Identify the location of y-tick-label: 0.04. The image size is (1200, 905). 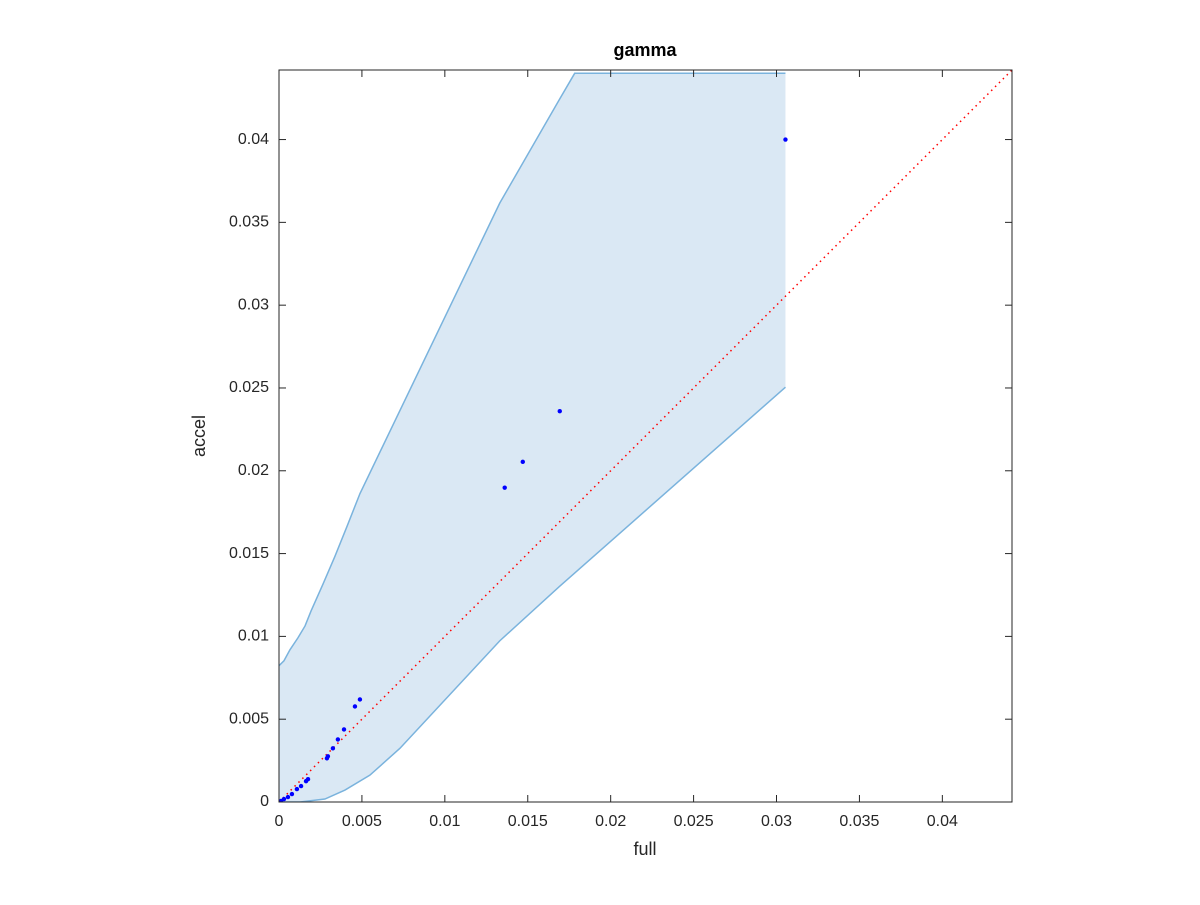
(253, 139).